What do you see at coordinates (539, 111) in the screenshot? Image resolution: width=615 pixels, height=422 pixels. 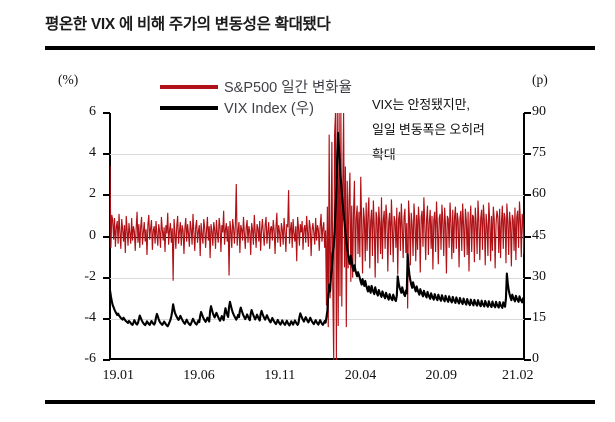 I see `right-axis-tick-label: 90` at bounding box center [539, 111].